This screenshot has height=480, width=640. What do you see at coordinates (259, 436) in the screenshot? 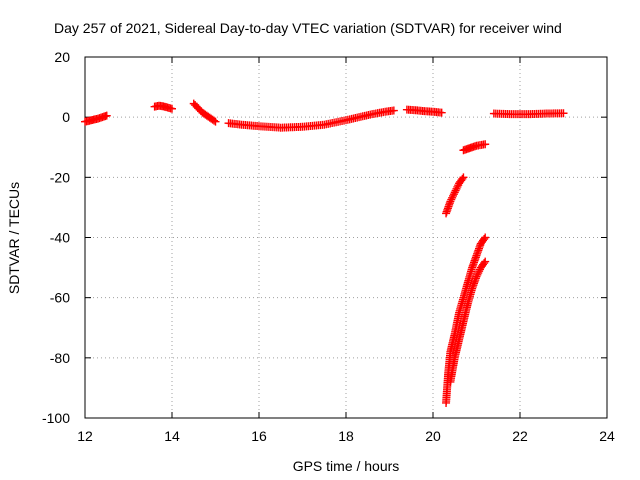
I see `x-tick-label: 16` at bounding box center [259, 436].